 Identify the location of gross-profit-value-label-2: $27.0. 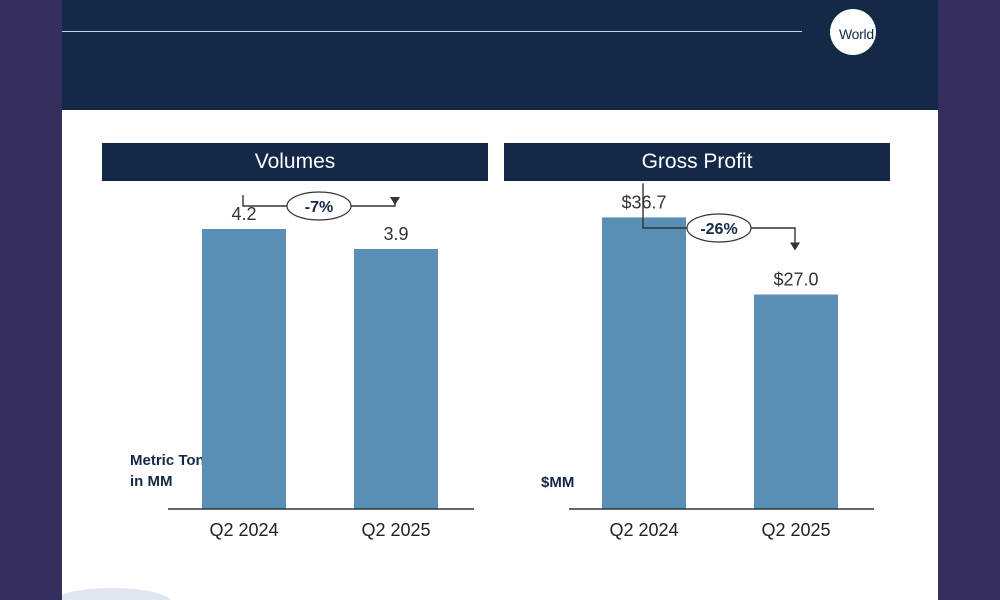
(795, 279).